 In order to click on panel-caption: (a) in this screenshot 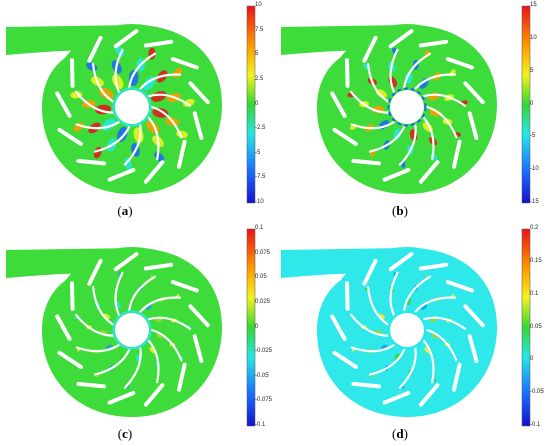, I will do `click(125, 211)`.